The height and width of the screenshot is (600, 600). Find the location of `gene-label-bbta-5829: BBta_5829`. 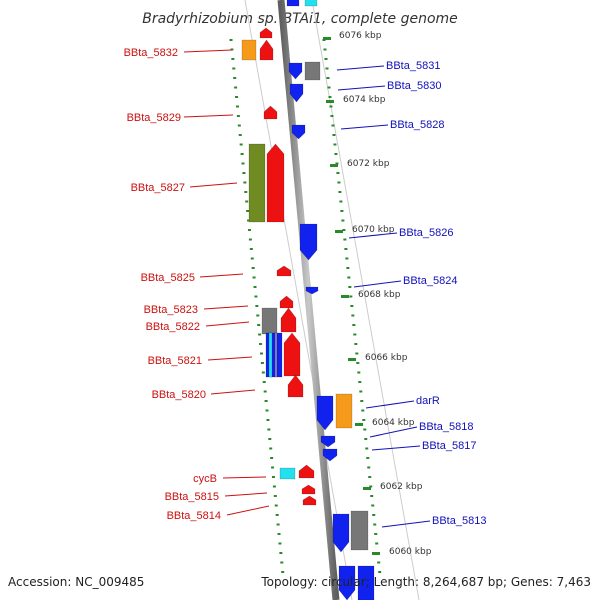

gene-label-bbta-5829: BBta_5829 is located at coordinates (154, 118).